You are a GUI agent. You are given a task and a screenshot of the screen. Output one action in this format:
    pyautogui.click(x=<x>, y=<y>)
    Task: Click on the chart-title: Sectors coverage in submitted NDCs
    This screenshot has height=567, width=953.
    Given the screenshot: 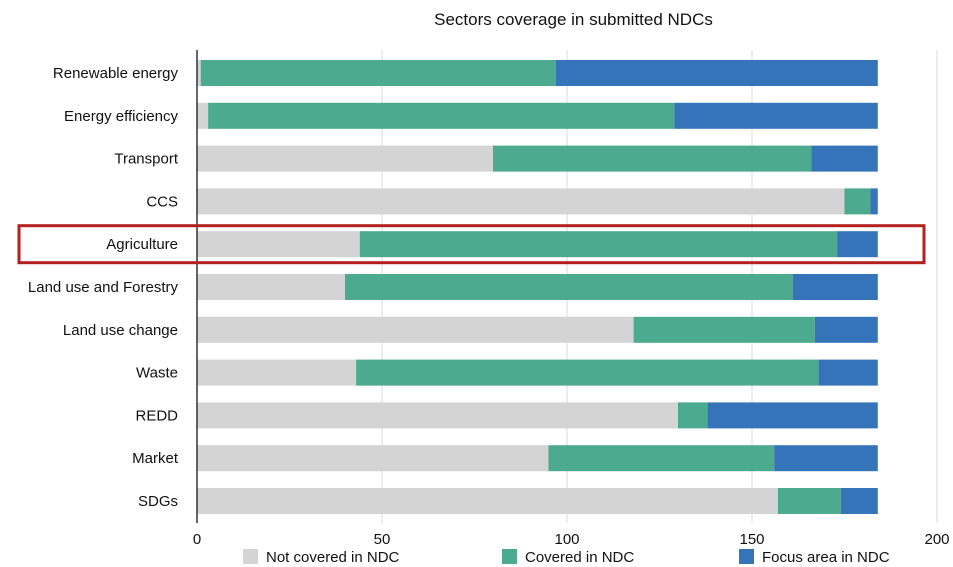 What is the action you would take?
    pyautogui.click(x=573, y=19)
    